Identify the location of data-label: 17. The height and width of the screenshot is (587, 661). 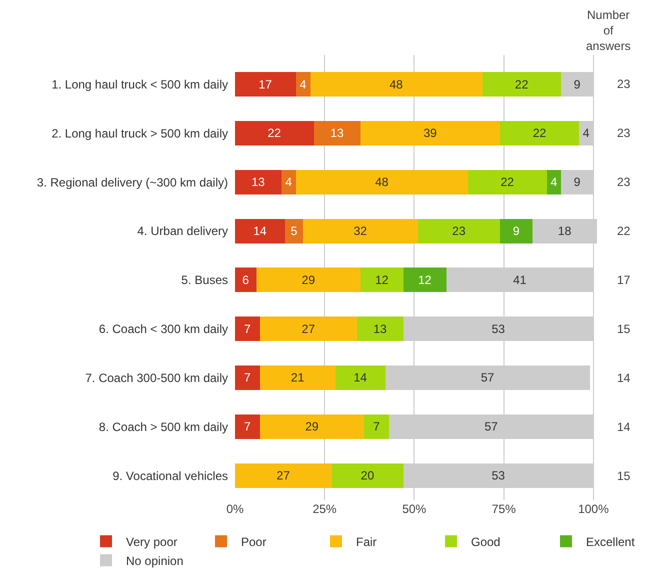
(265, 84).